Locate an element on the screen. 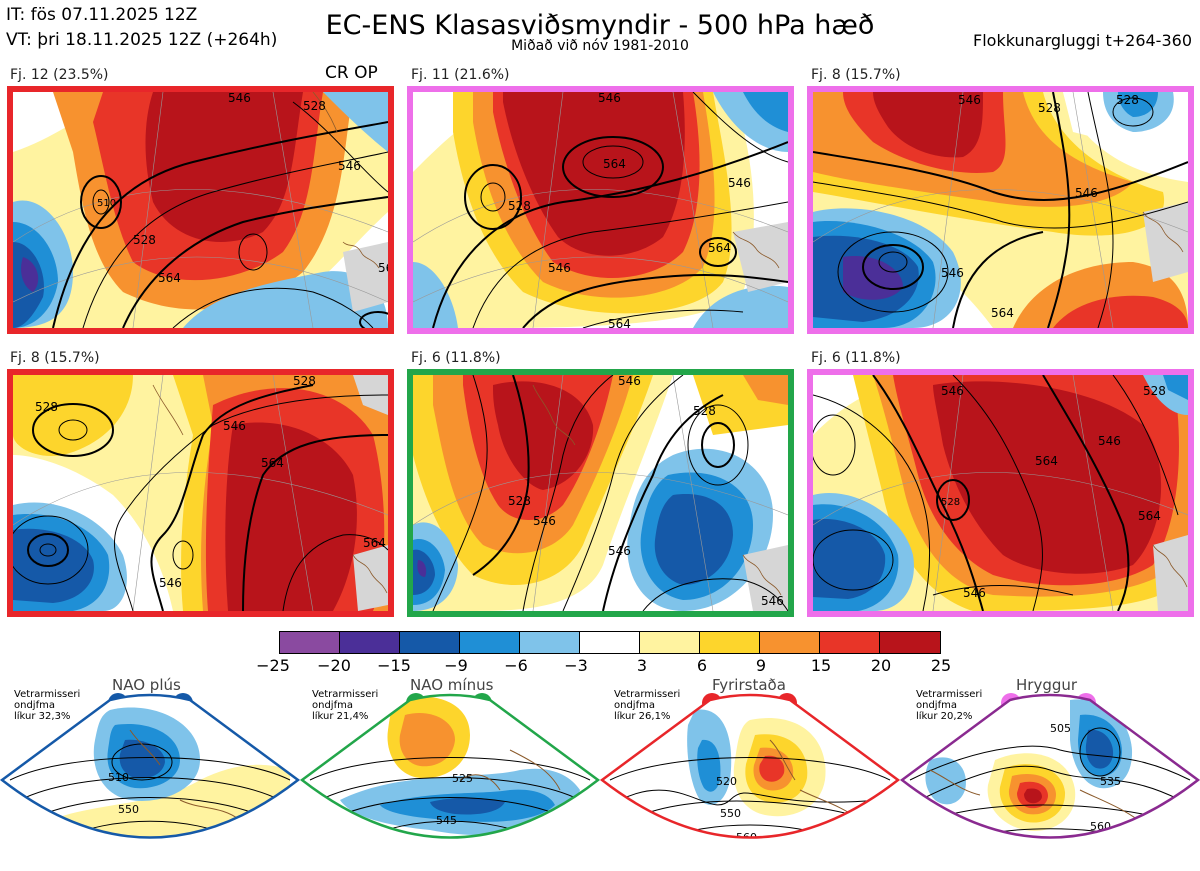 This screenshot has width=1200, height=871. p1-contour-label-6: 564 is located at coordinates (383, 268).